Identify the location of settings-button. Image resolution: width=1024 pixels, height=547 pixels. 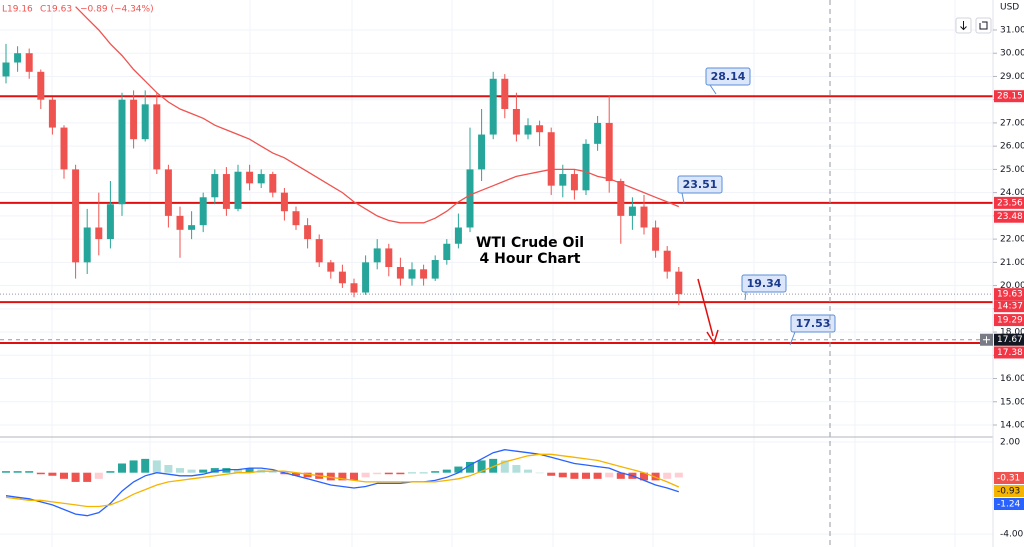
(983, 25).